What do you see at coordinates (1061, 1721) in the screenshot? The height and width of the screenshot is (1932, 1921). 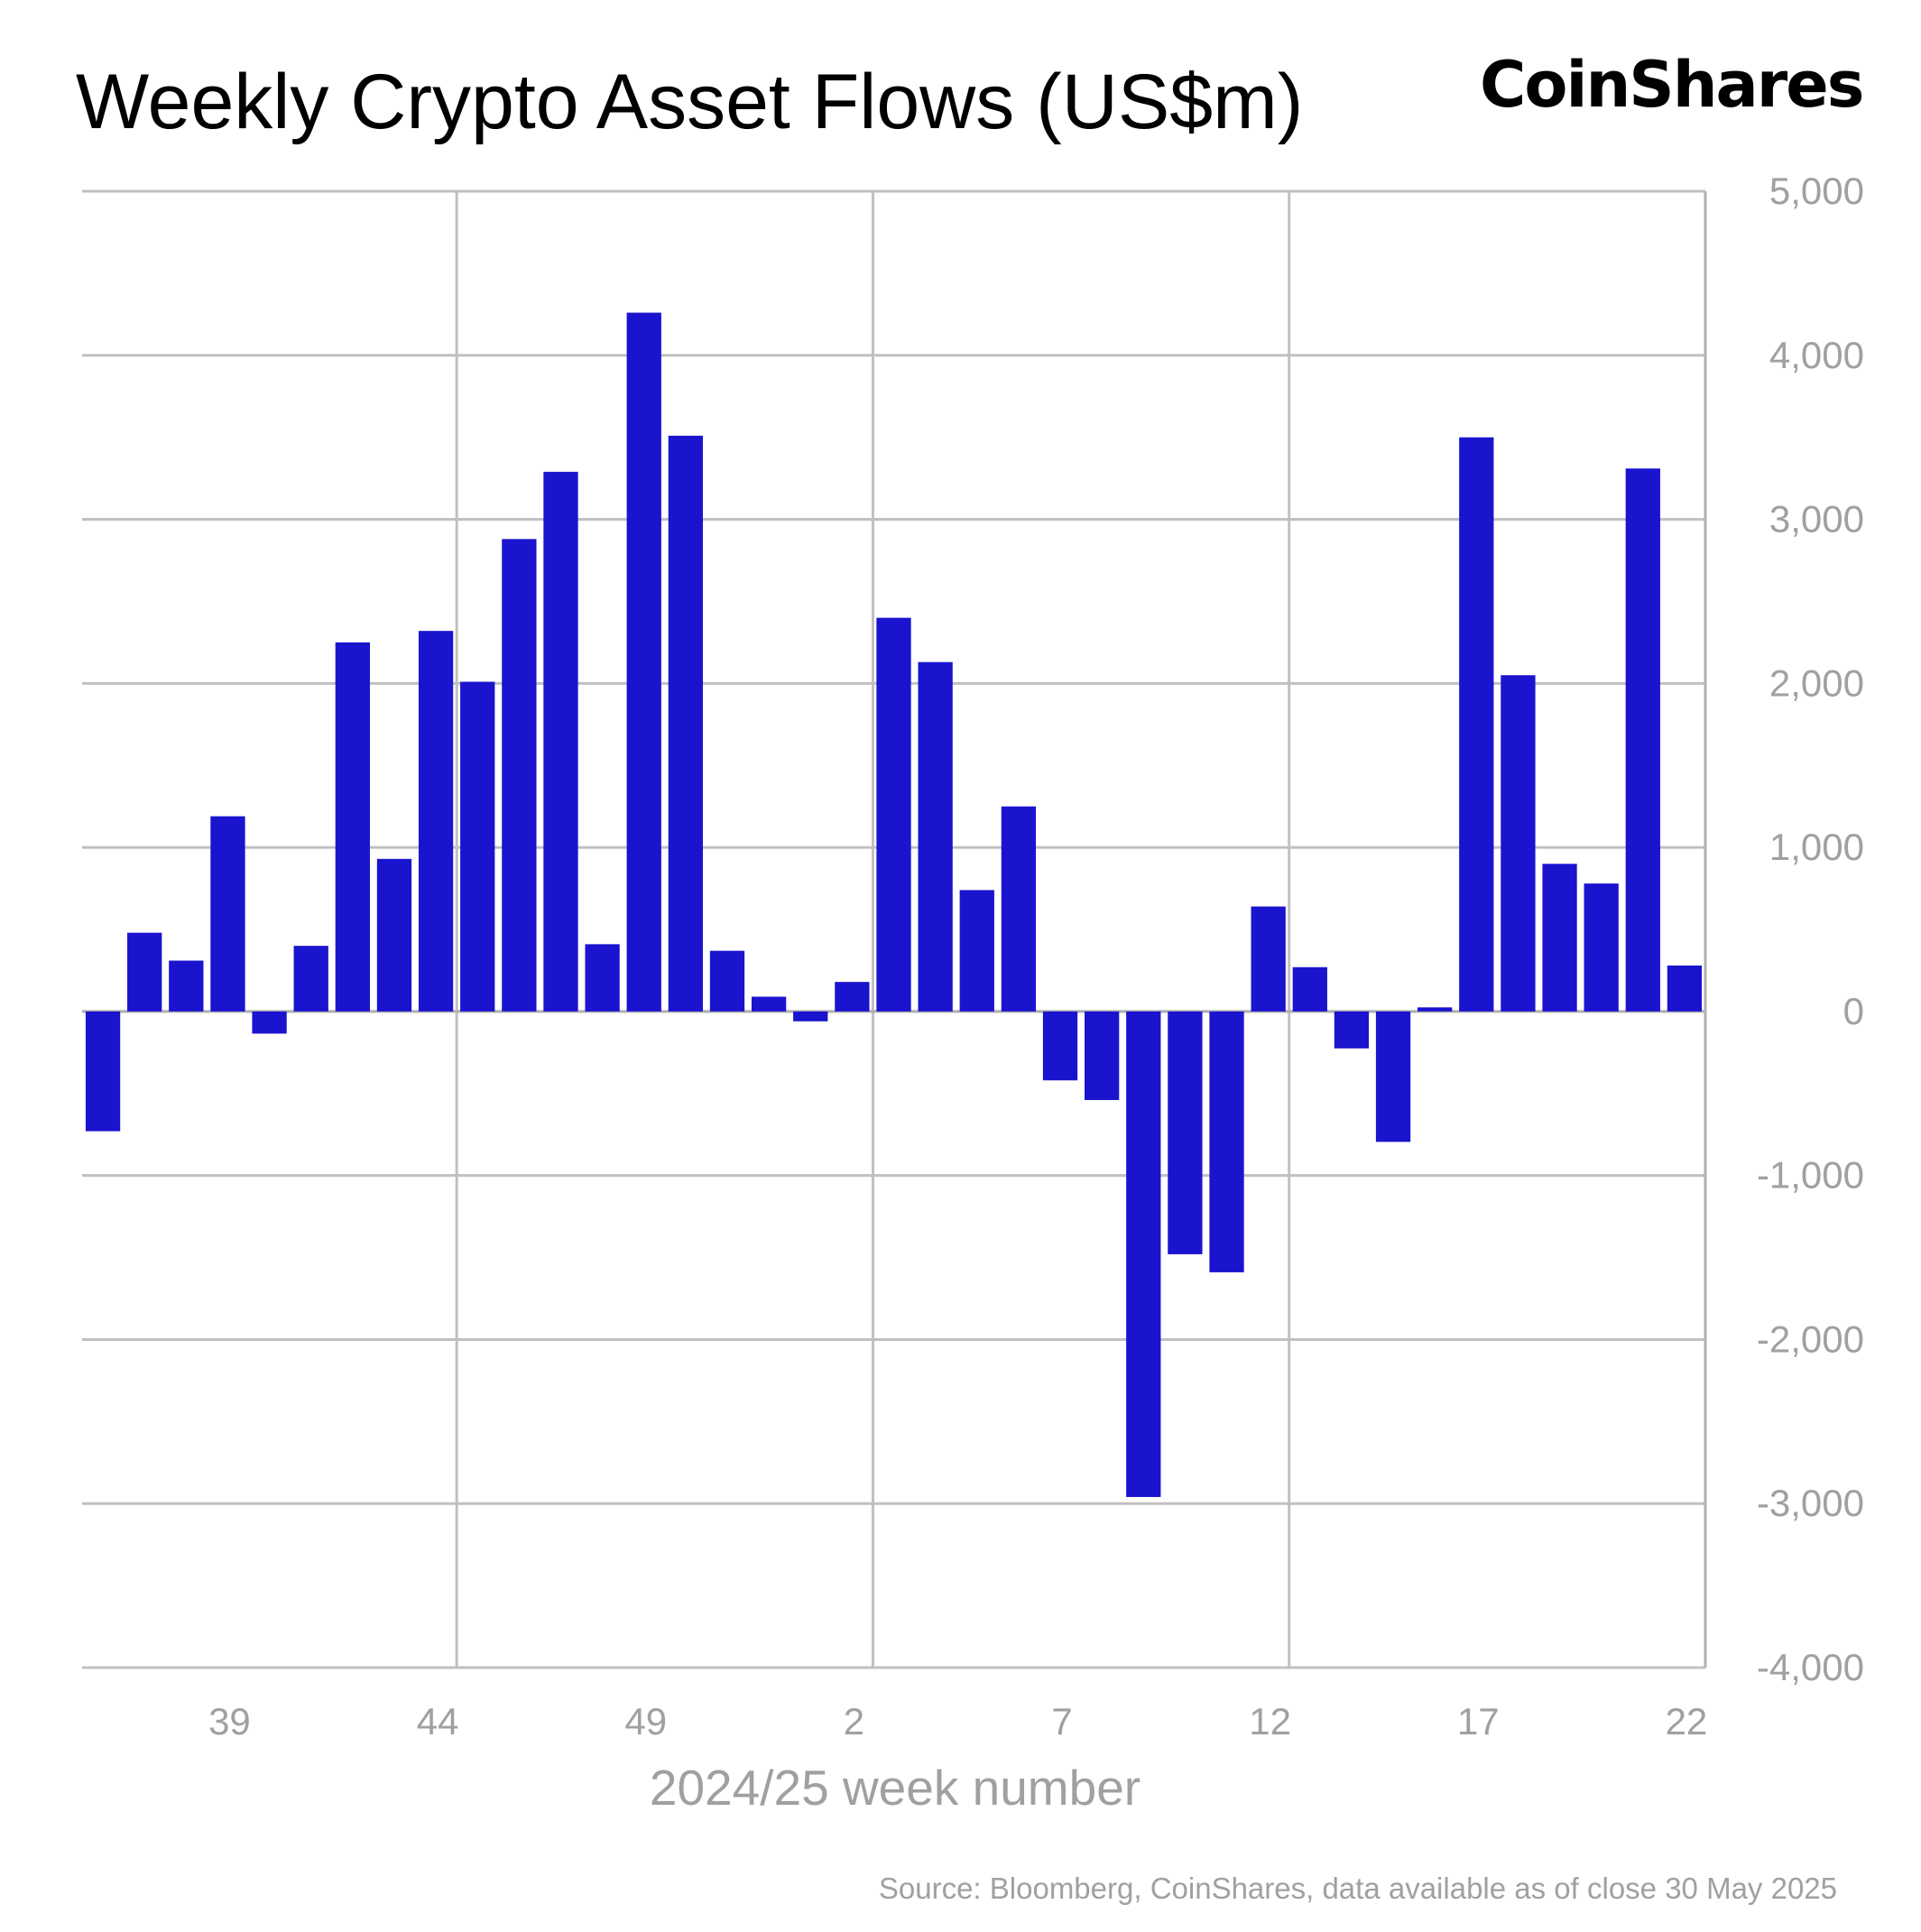 I see `x-tick-label: 7` at bounding box center [1061, 1721].